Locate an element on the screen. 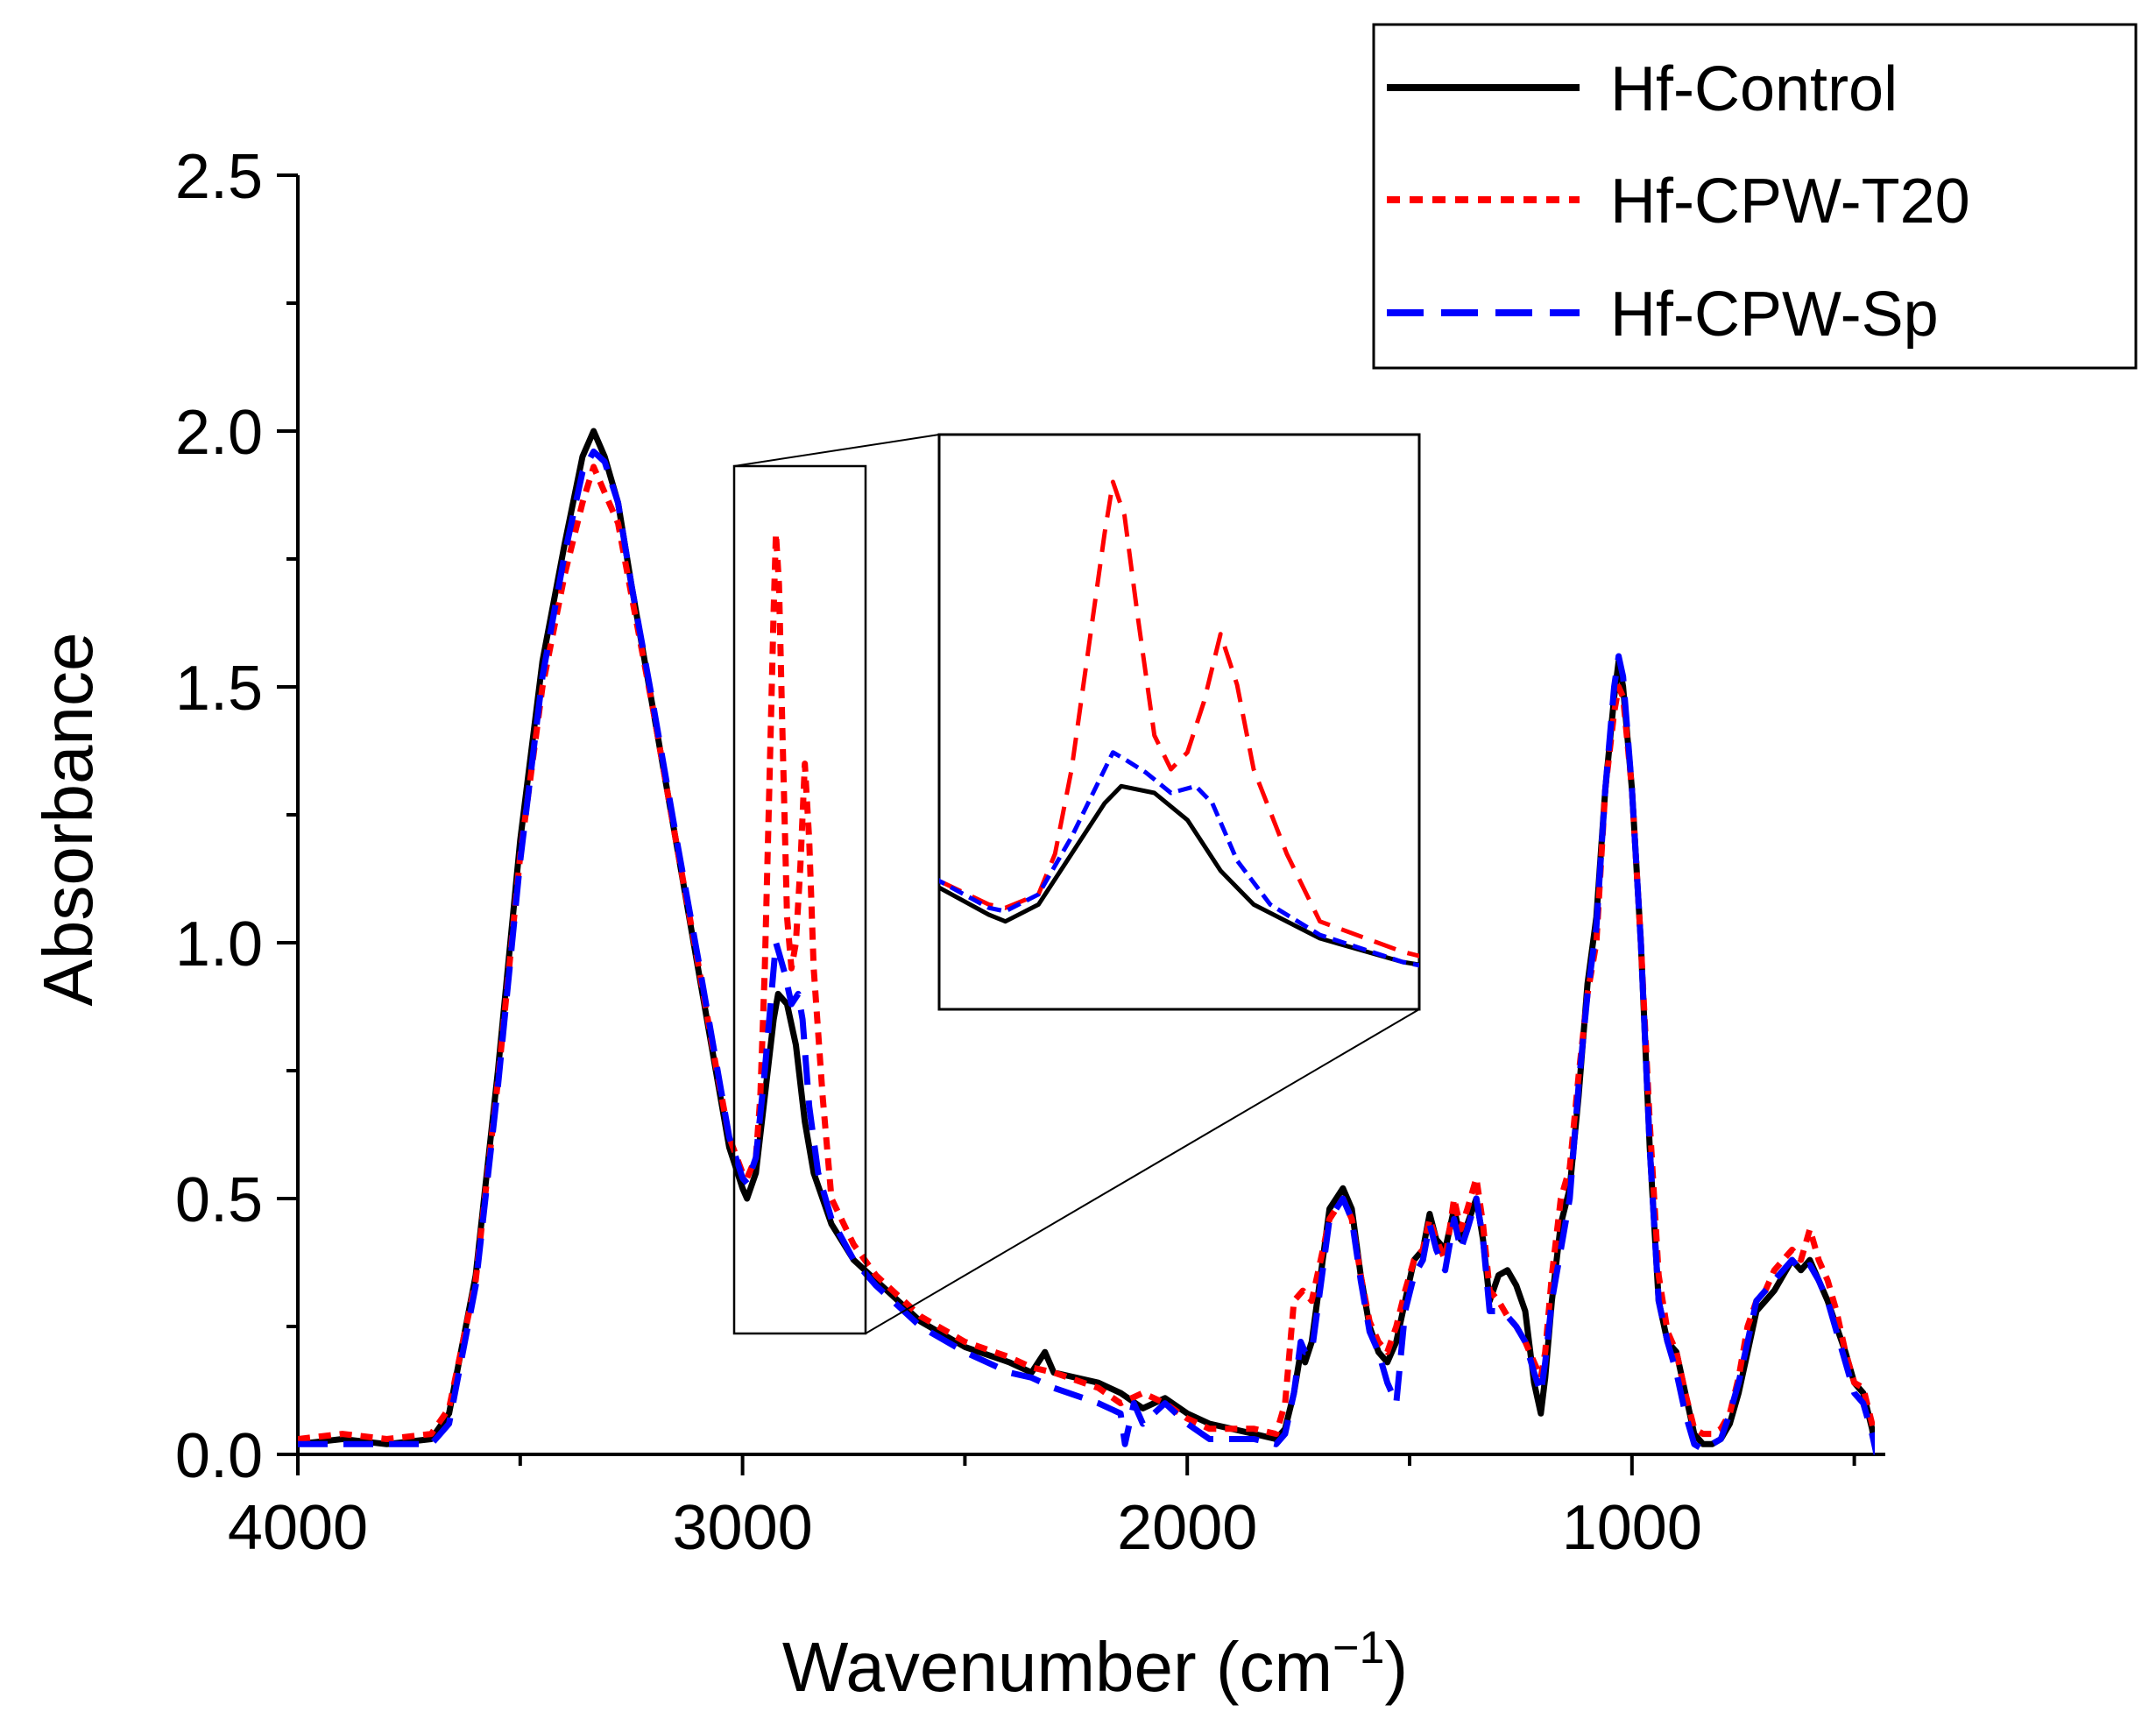 This screenshot has width=2156, height=1726. legend-item-hf-cpw-sp: Hf-CPW-Sp is located at coordinates (1663, 314).